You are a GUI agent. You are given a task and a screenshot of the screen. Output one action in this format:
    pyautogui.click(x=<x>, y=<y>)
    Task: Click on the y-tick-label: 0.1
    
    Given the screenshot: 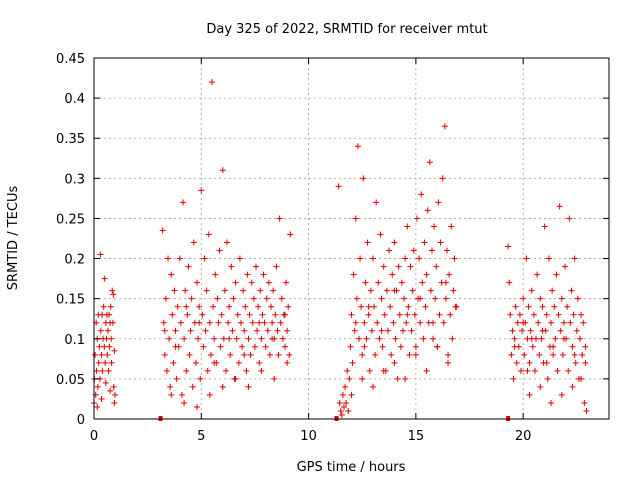 What is the action you would take?
    pyautogui.click(x=74, y=340)
    